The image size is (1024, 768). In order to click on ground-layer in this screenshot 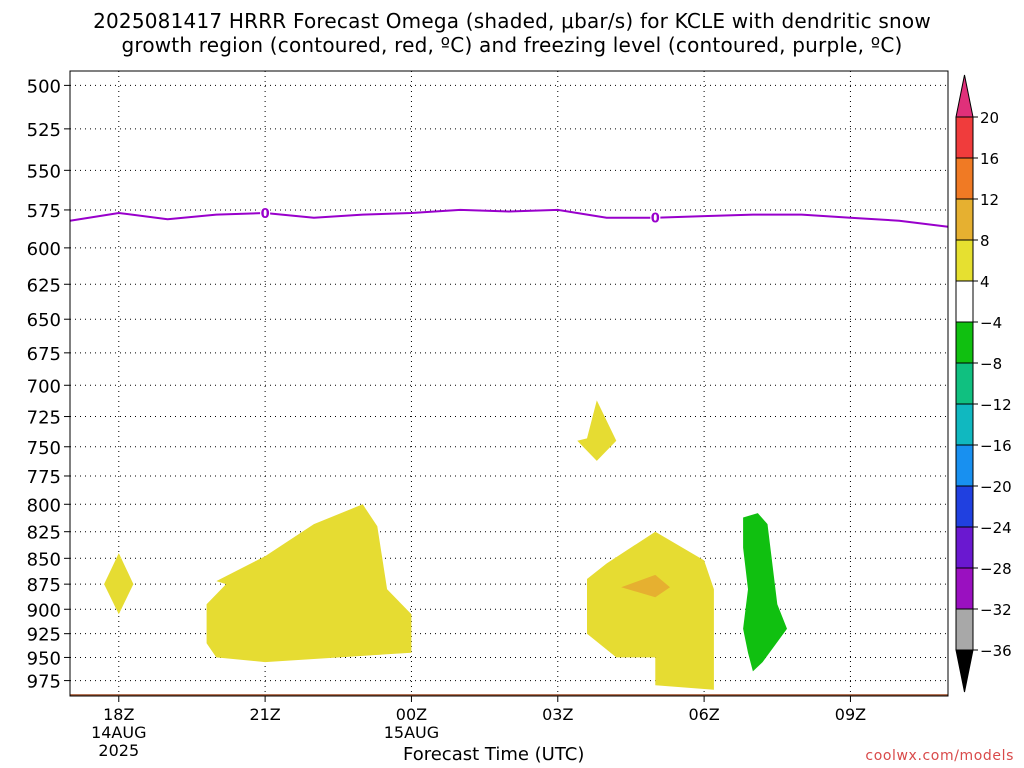, I will do `click(509, 695)`.